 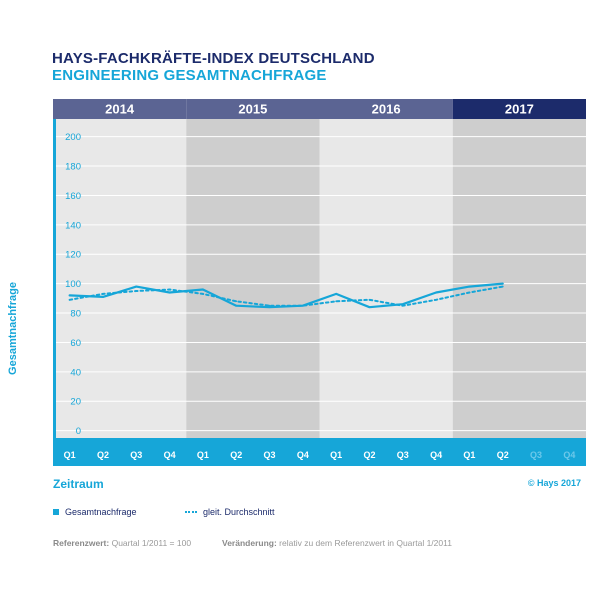 I want to click on y-tick-label: 80, so click(x=75, y=314).